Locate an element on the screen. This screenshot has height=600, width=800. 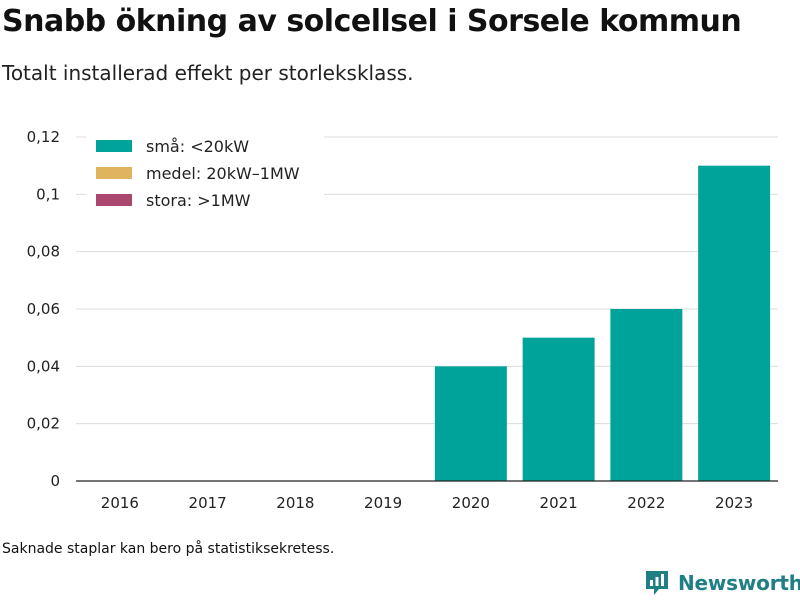
y-tick-label: 0,08 is located at coordinates (43, 252).